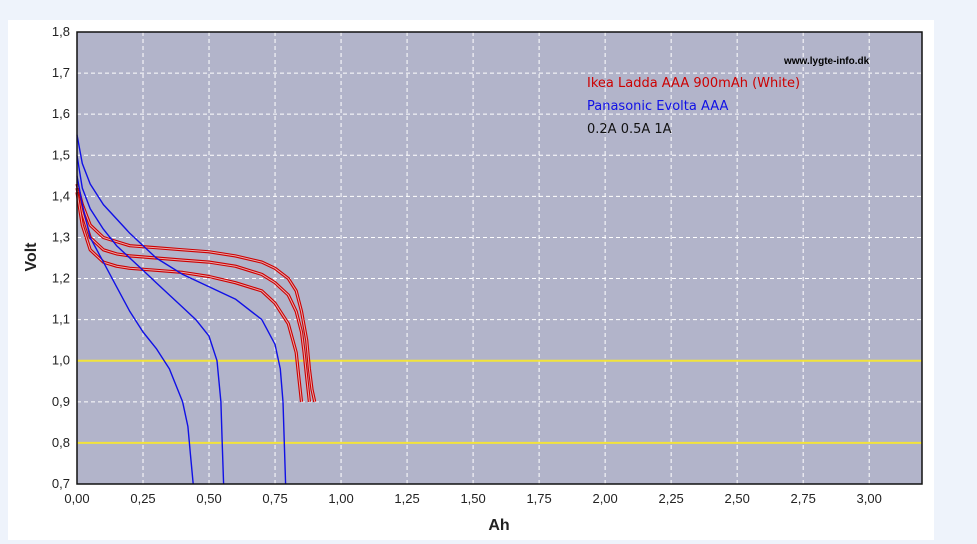 The width and height of the screenshot is (977, 544). I want to click on x-tick-label: 2,00, so click(604, 498).